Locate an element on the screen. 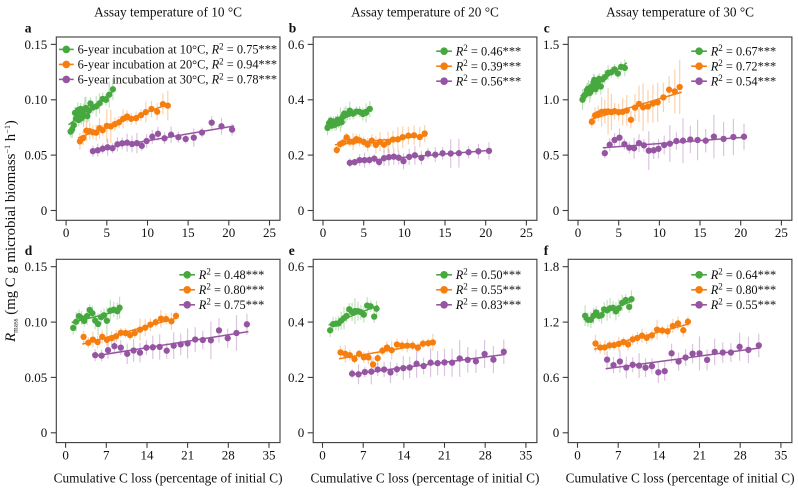 This screenshot has height=491, width=798. svg-text: R2 = 0.75*** is located at coordinates (231, 304).